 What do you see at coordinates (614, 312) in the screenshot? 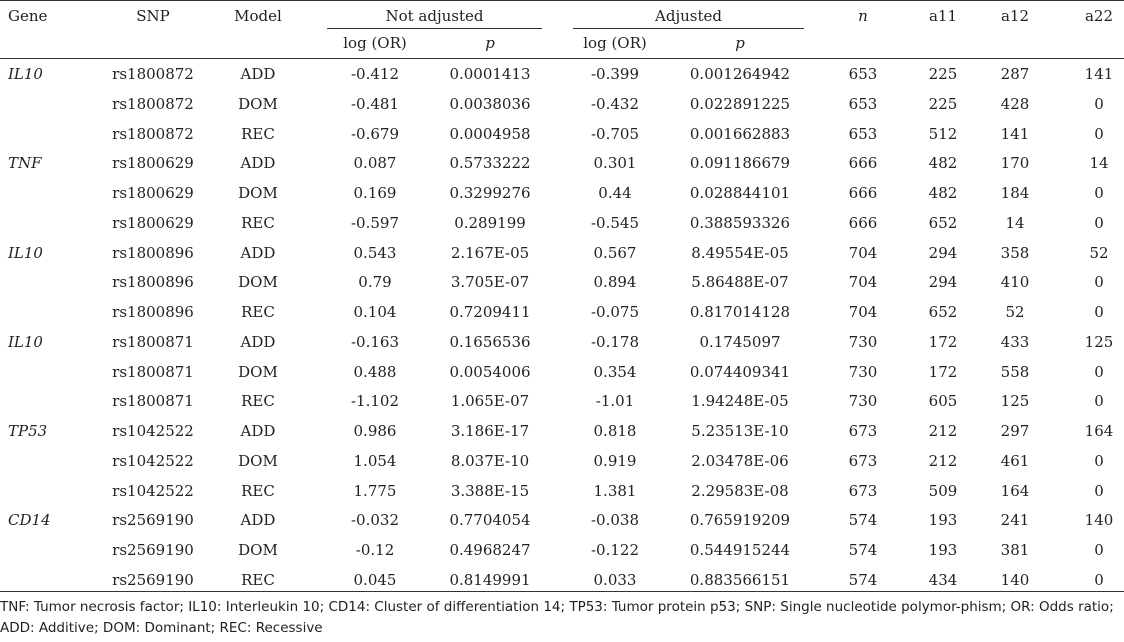
I see `cell-log-or-adjusted: -0.075` at bounding box center [614, 312].